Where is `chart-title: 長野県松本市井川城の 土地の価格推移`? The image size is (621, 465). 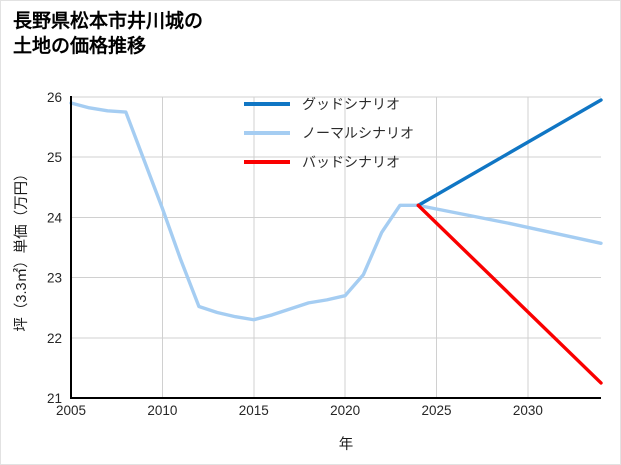 chart-title: 長野県松本市井川城の 土地の価格推移 is located at coordinates (108, 34).